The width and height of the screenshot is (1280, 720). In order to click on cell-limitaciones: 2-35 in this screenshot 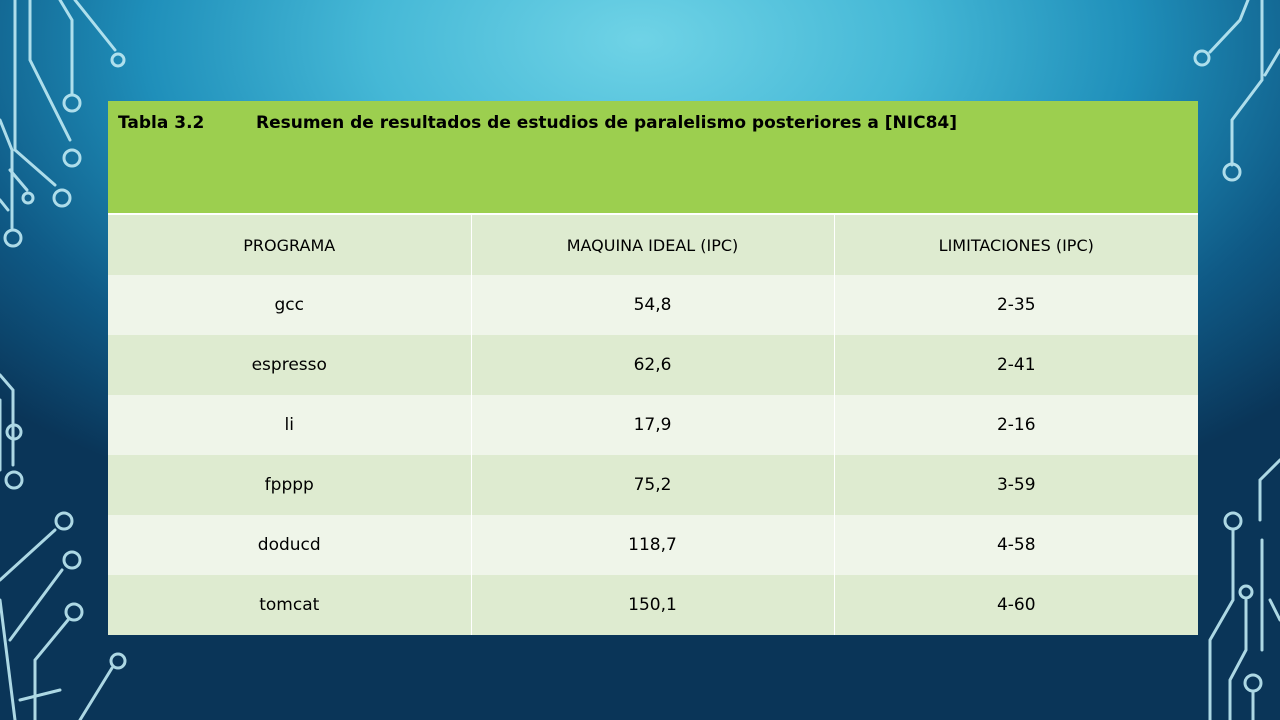, I will do `click(1016, 305)`.